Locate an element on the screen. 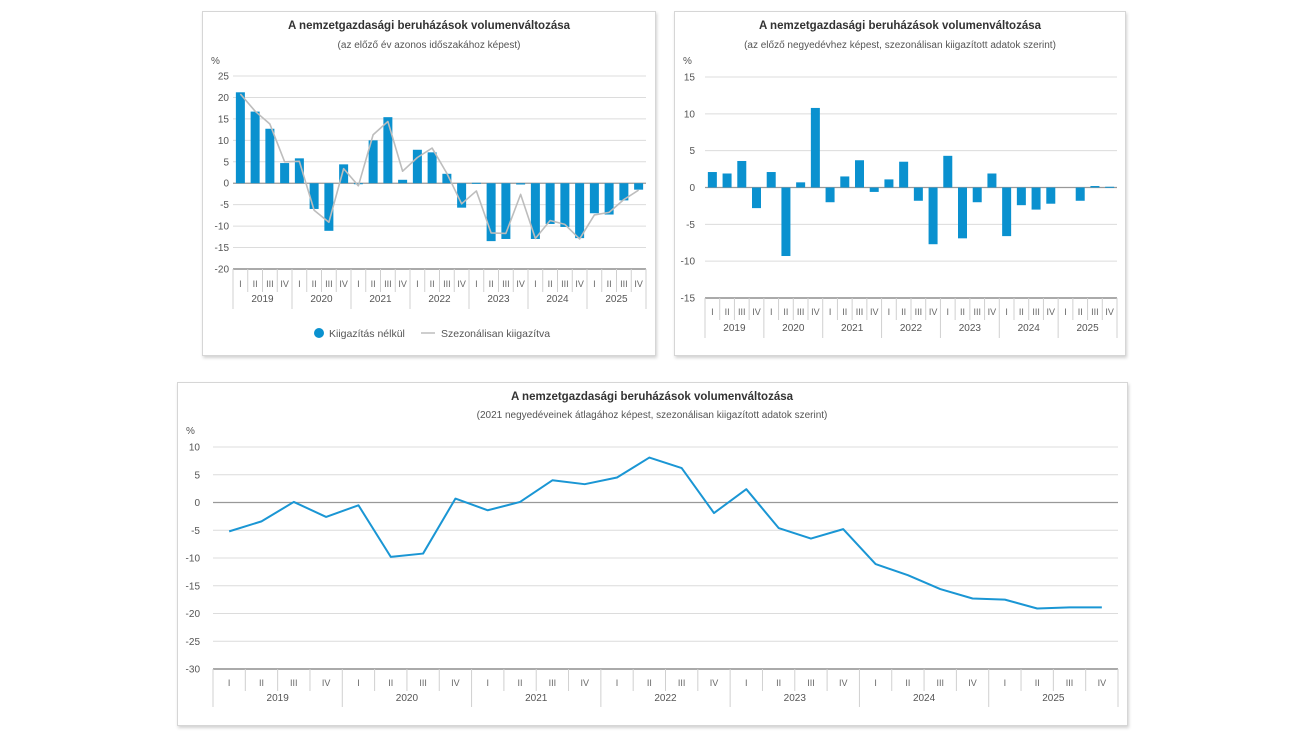  y-tick-label: -15 is located at coordinates (193, 586).